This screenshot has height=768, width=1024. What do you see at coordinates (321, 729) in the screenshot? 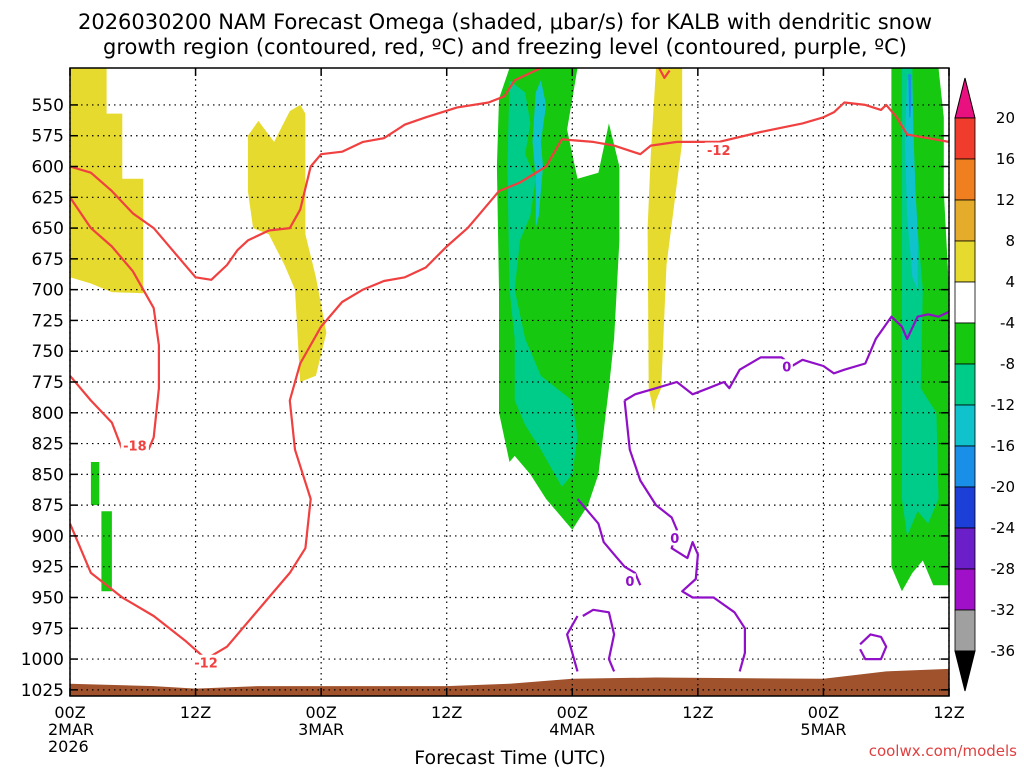
I see `x-tick-label: 3MAR` at bounding box center [321, 729].